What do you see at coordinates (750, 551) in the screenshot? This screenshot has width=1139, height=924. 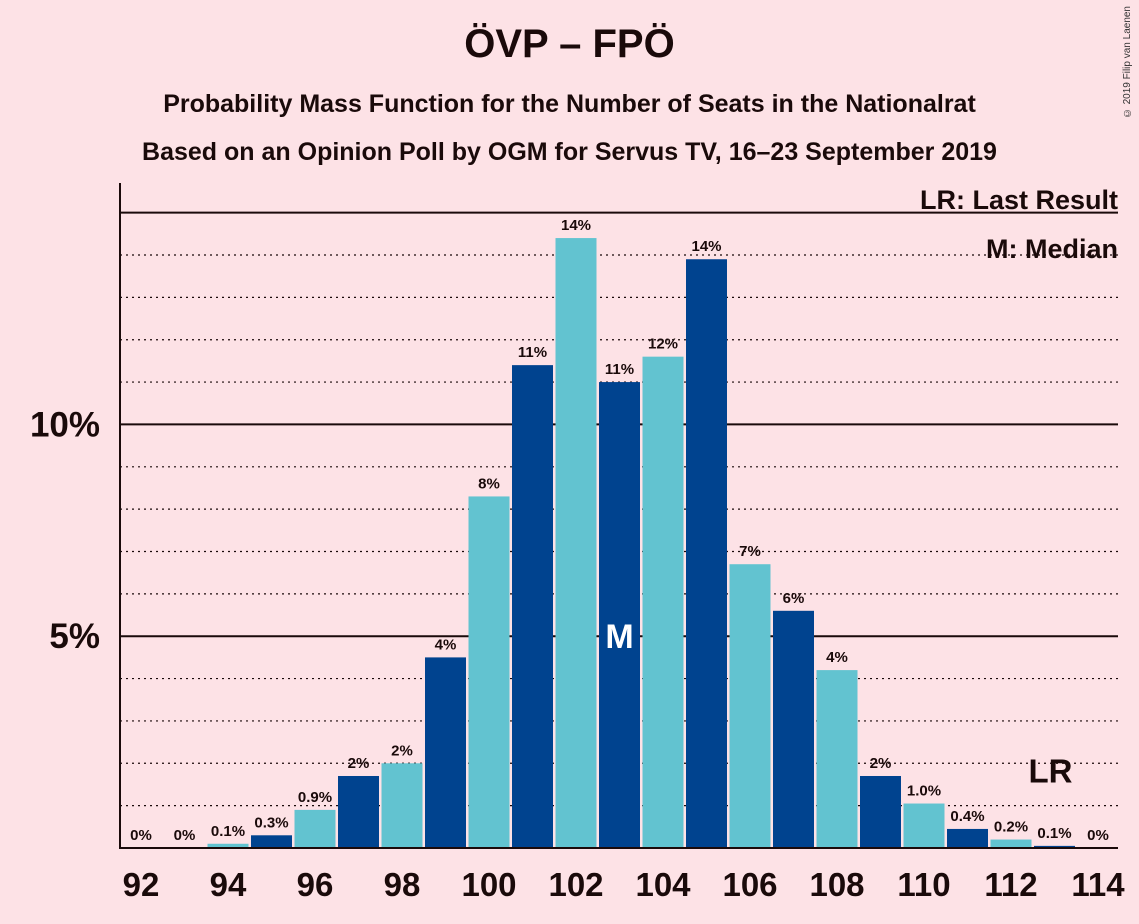 I see `bar-label-106: 7%` at bounding box center [750, 551].